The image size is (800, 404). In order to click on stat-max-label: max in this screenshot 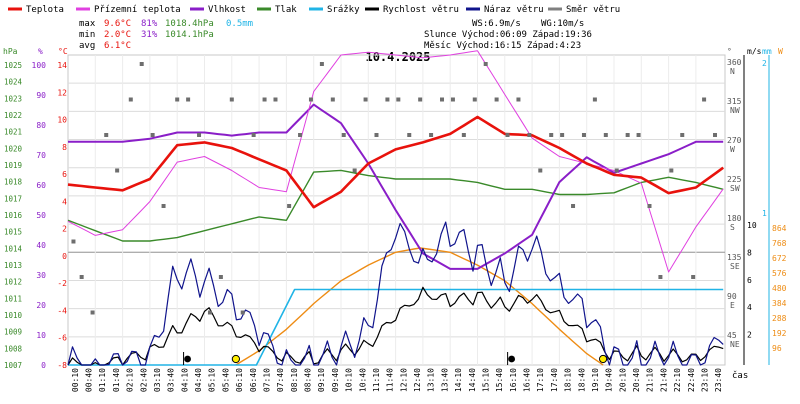, I will do `click(87, 24)`.